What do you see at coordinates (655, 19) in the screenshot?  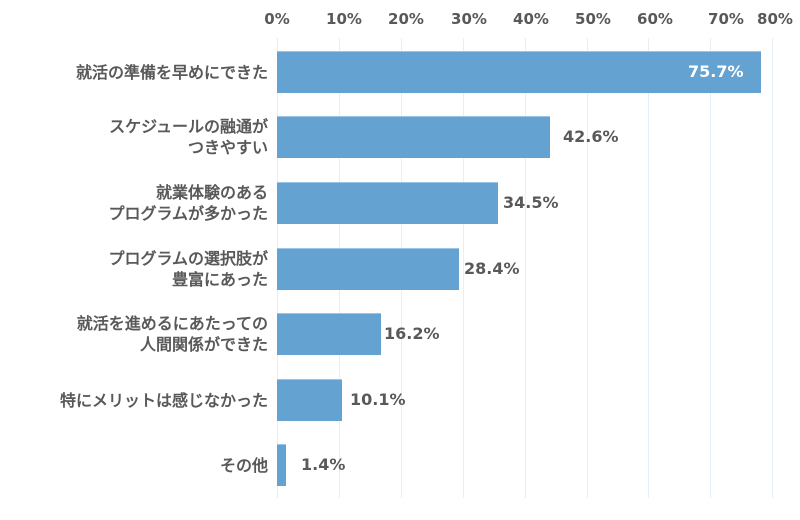 I see `x-tick: 60%` at bounding box center [655, 19].